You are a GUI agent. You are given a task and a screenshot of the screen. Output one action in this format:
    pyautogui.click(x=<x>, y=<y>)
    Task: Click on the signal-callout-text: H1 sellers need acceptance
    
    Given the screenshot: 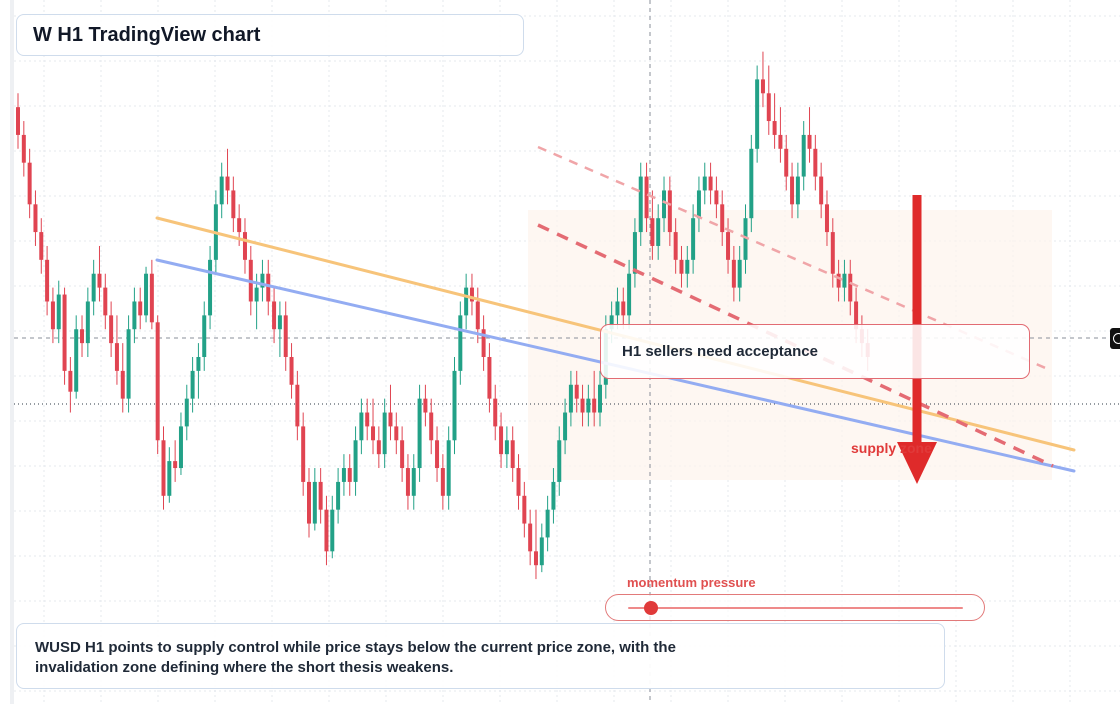 What is the action you would take?
    pyautogui.click(x=720, y=351)
    